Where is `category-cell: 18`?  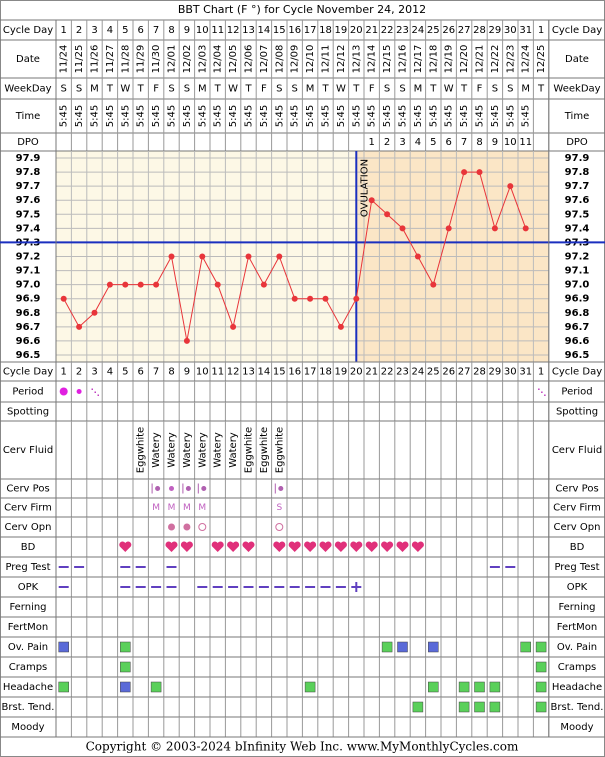
category-cell: 18 is located at coordinates (325, 372).